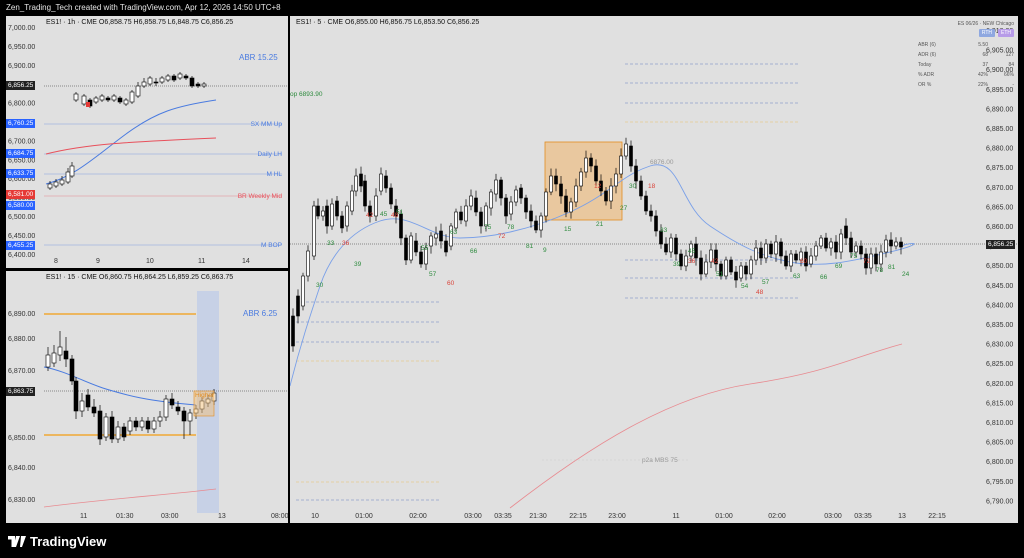 The height and width of the screenshot is (558, 1024). Describe the element at coordinates (57, 542) in the screenshot. I see `tradingview-logo: TradingView` at that location.